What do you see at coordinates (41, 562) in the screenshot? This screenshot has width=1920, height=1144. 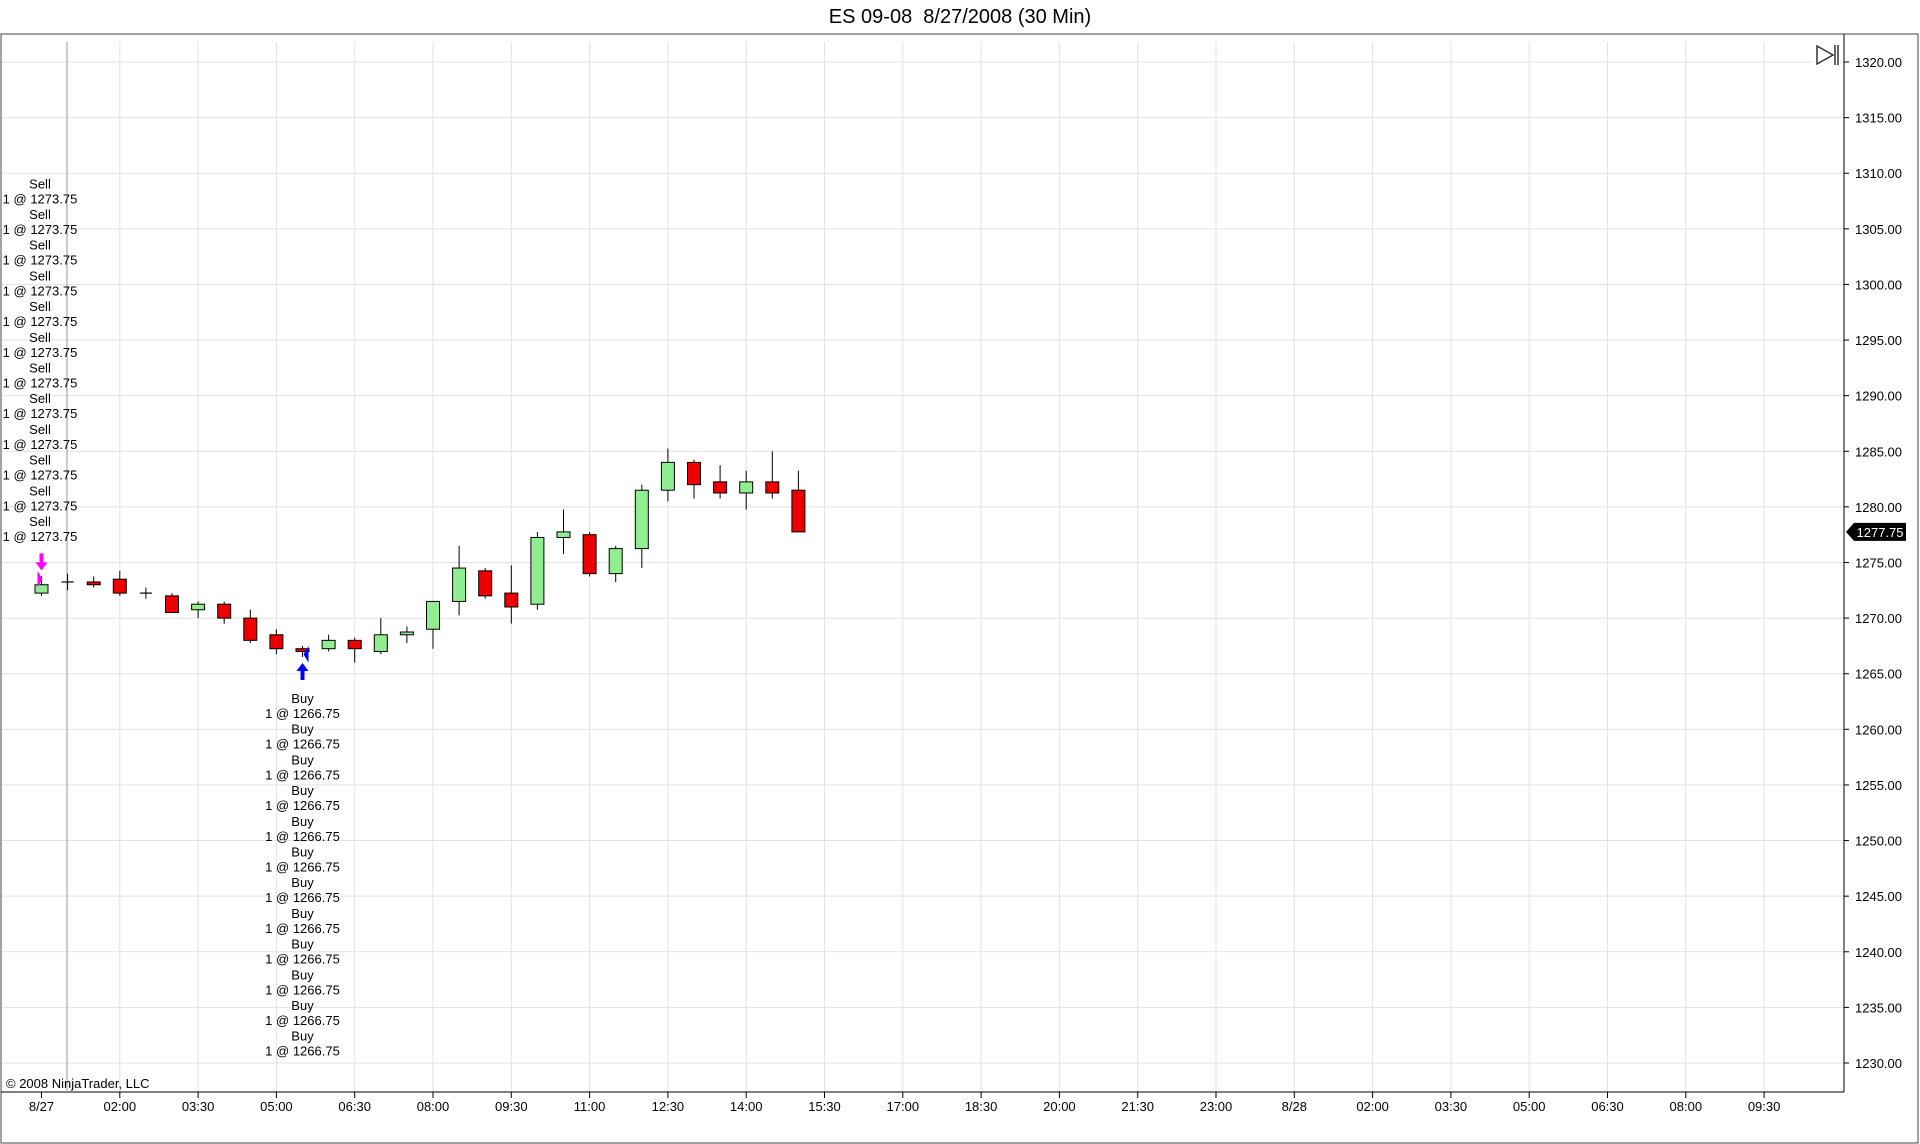 I see `sell-arrow-icon` at bounding box center [41, 562].